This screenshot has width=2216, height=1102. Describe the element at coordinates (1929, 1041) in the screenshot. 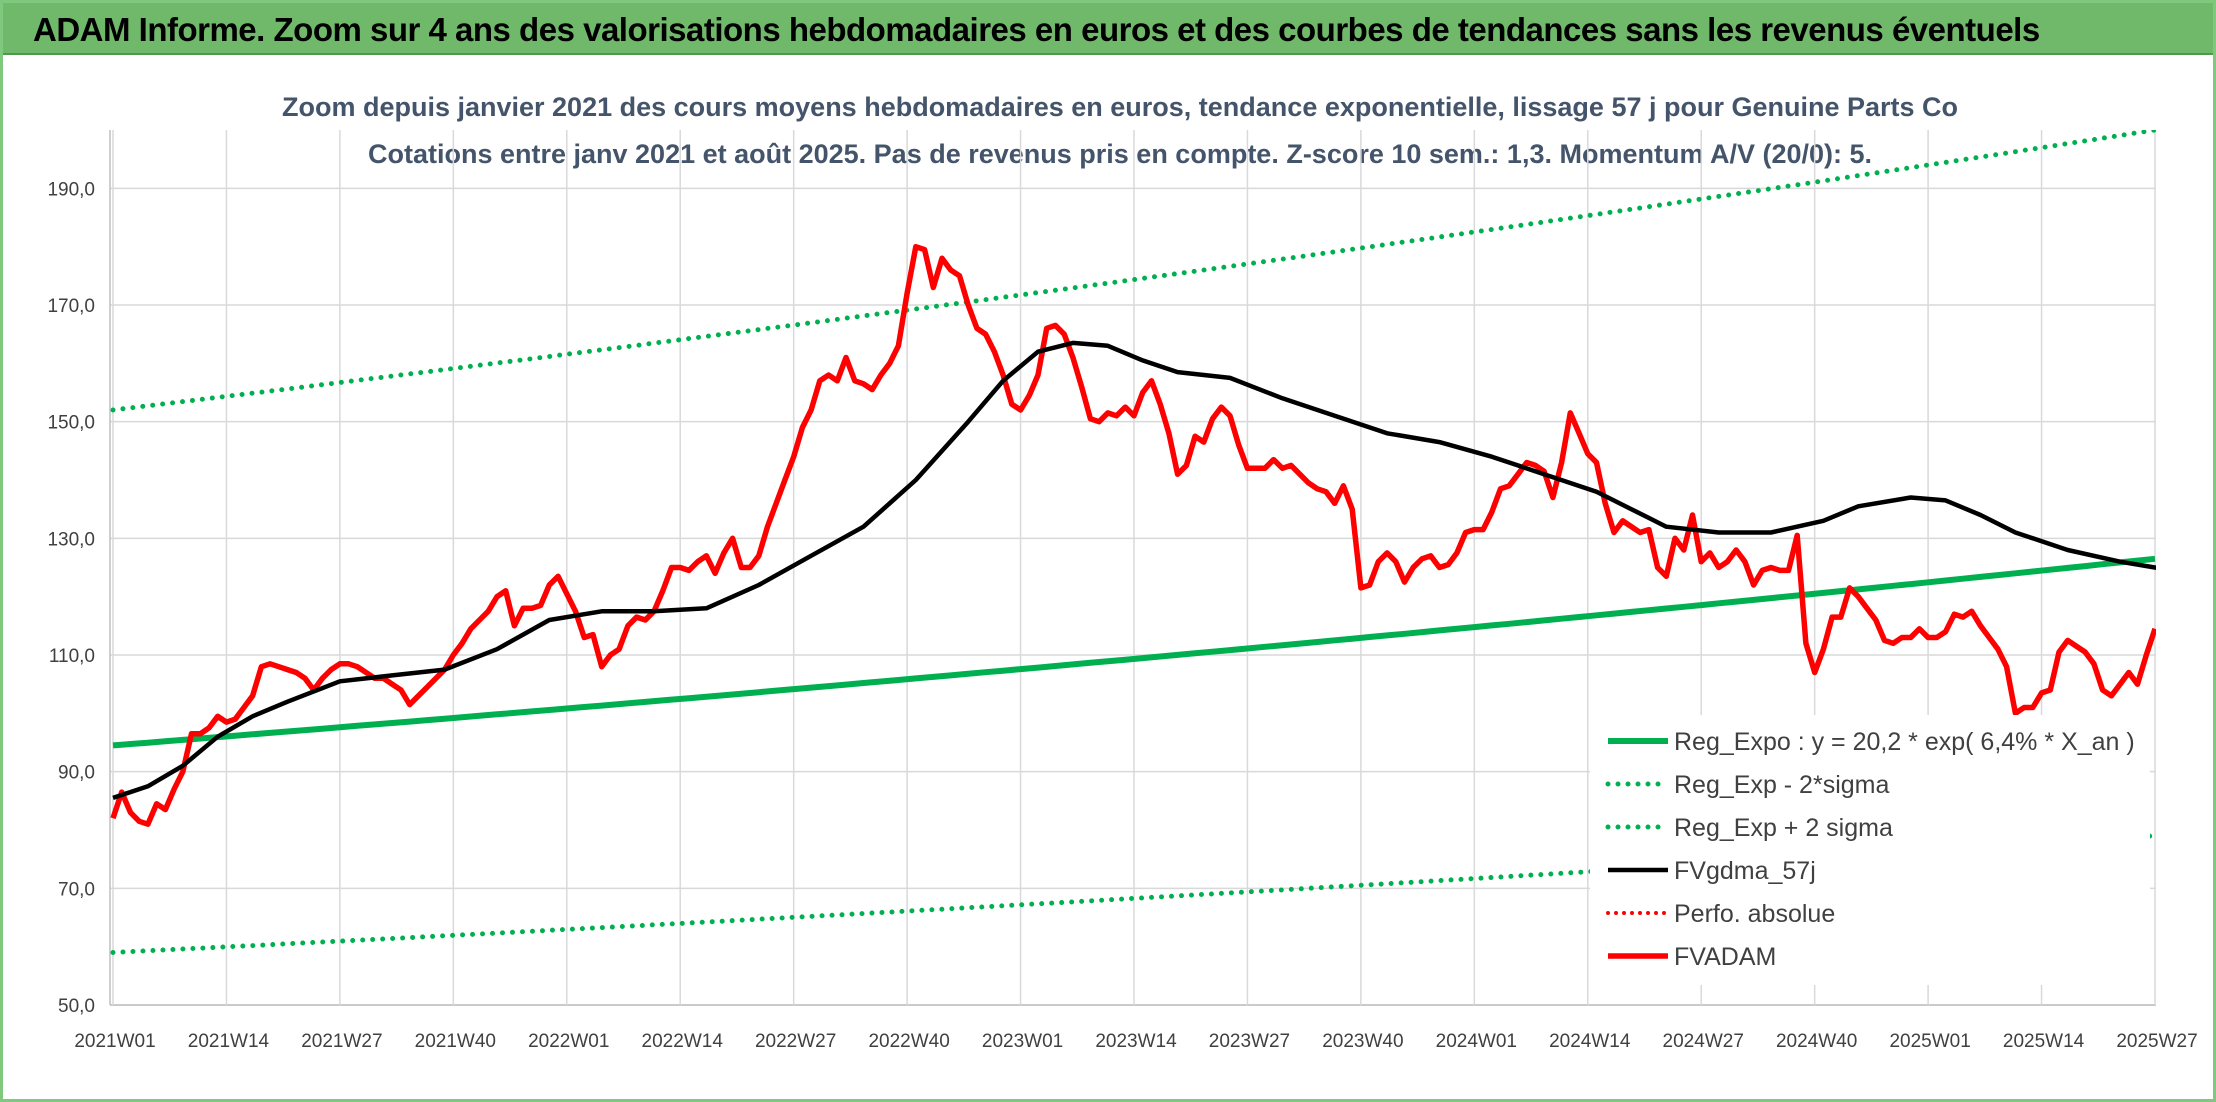

I see `x-tick-label: 2025W01` at that location.